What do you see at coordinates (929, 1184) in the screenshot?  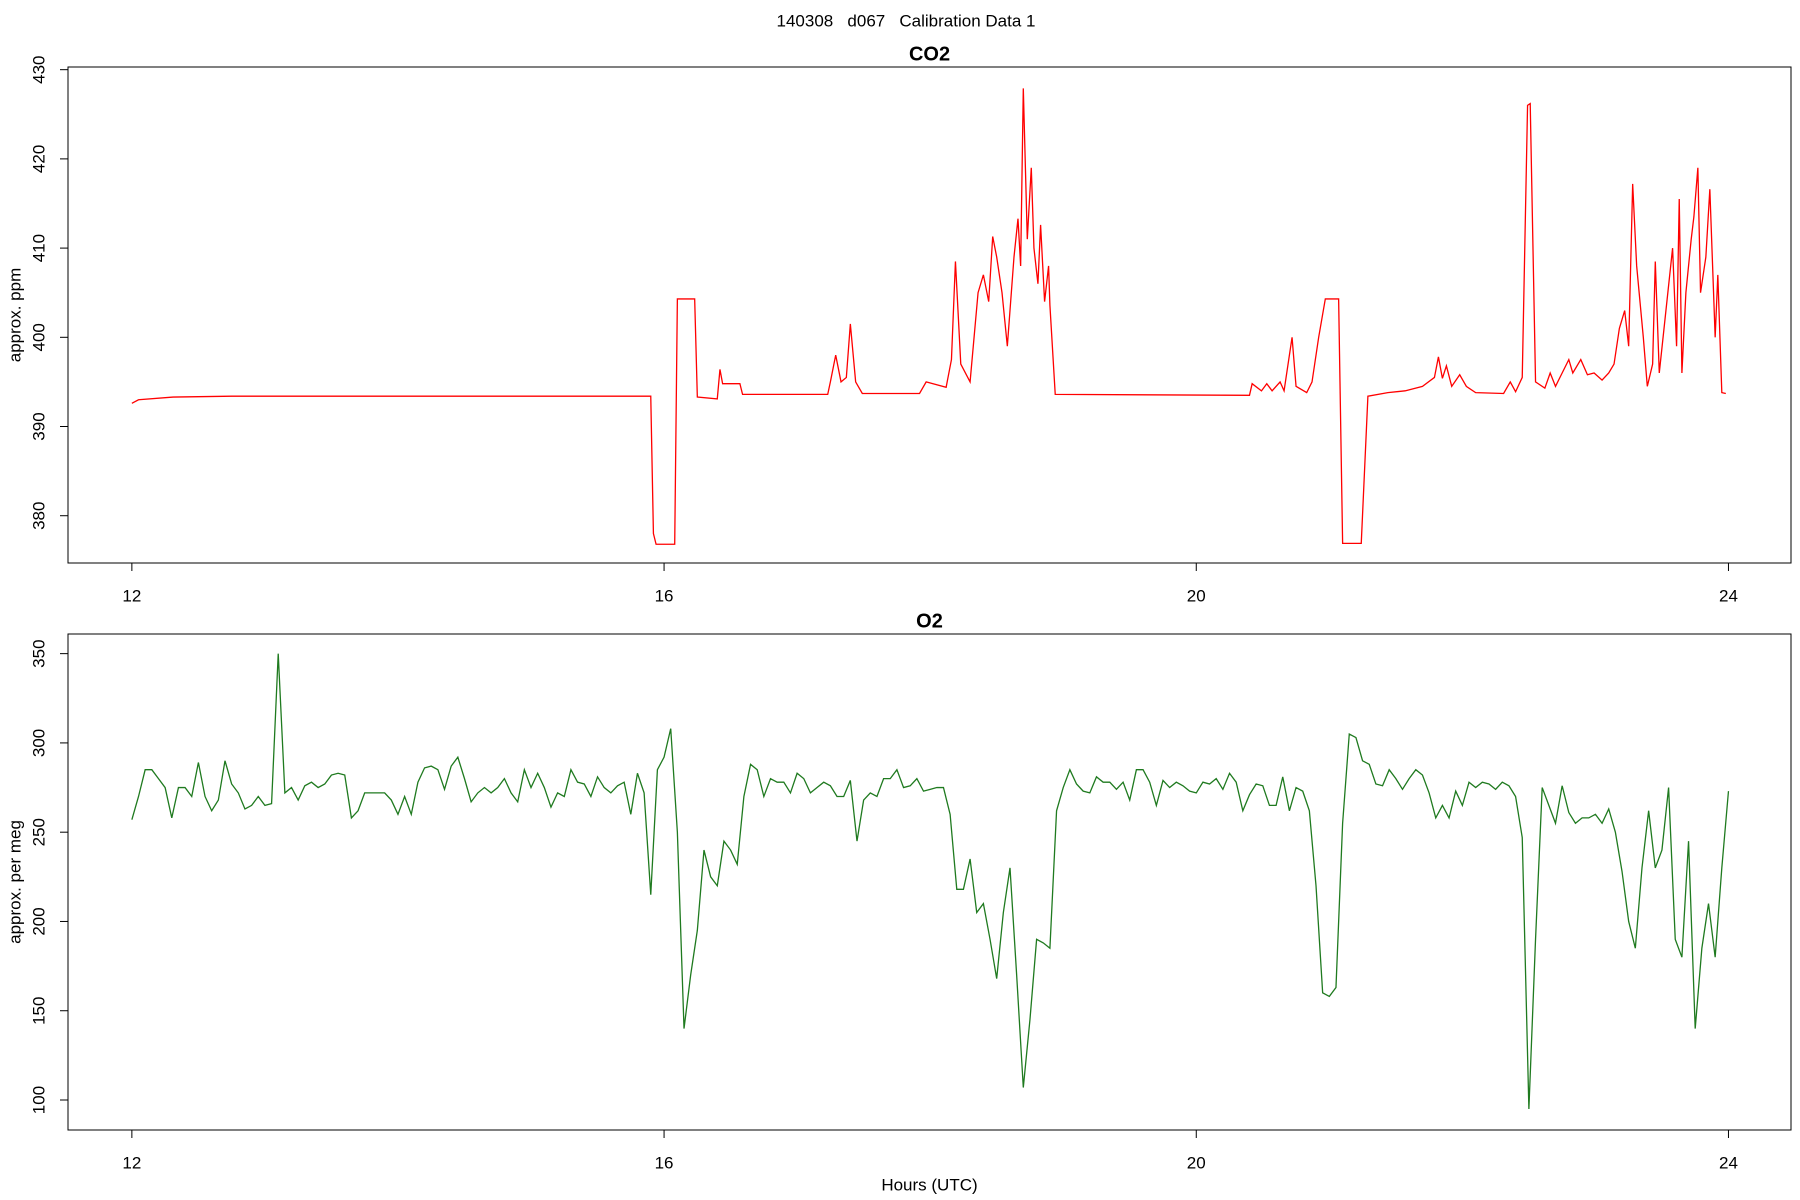 I see `x-axis-label: Hours (UTC)` at bounding box center [929, 1184].